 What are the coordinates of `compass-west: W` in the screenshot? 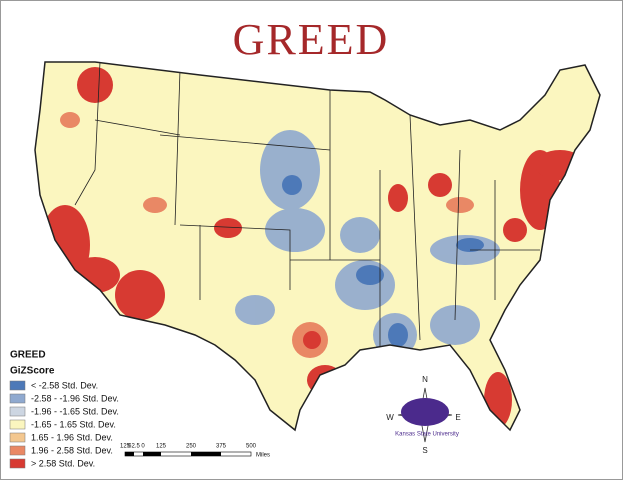 It's located at (390, 417).